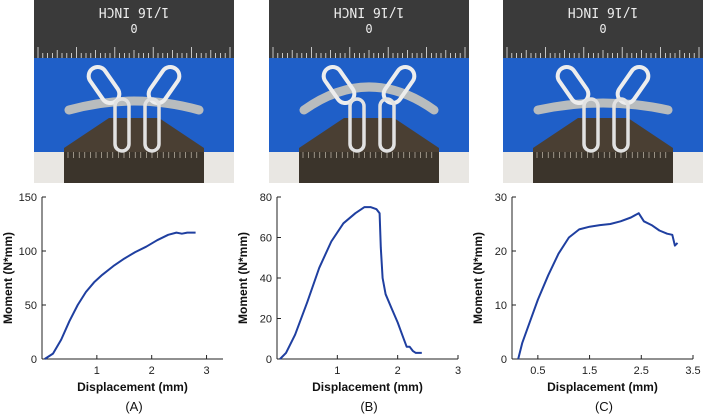 This screenshot has height=420, width=709. What do you see at coordinates (501, 306) in the screenshot?
I see `y-tick-label: 10` at bounding box center [501, 306].